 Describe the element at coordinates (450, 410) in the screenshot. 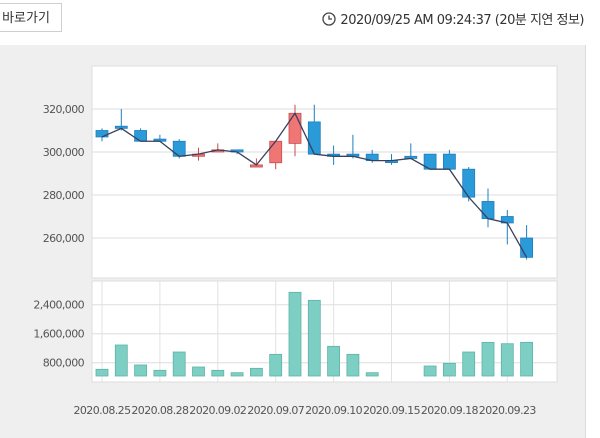

I see `x-tick-label: 2020.09.18` at that location.